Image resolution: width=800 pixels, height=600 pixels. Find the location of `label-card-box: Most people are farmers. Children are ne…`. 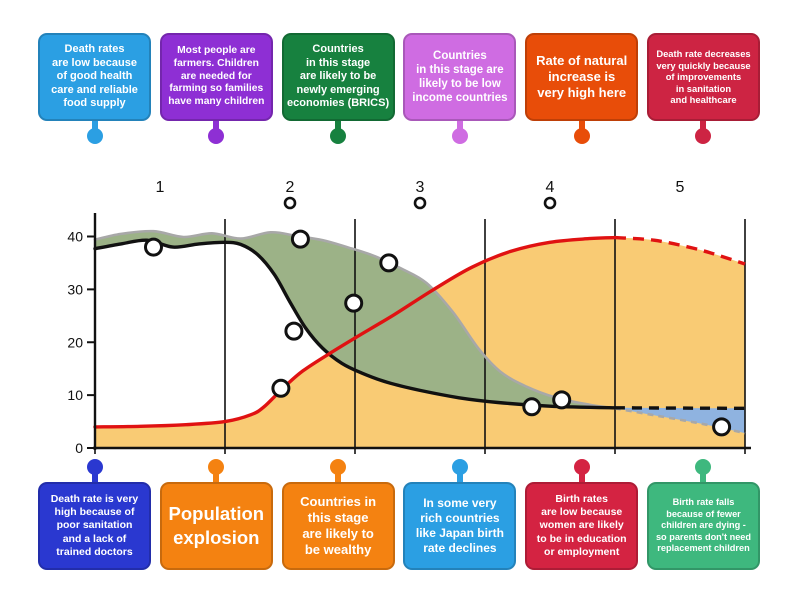

label-card-box: Most people are farmers. Children are ne… is located at coordinates (216, 77).